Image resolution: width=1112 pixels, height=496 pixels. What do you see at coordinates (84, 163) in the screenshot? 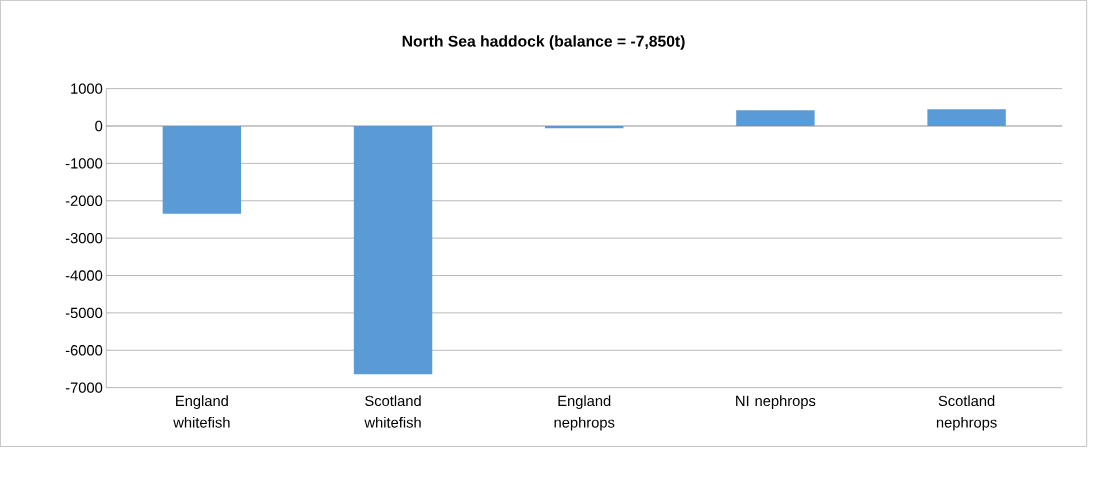
I see `y-tick-label: -1000` at bounding box center [84, 163].